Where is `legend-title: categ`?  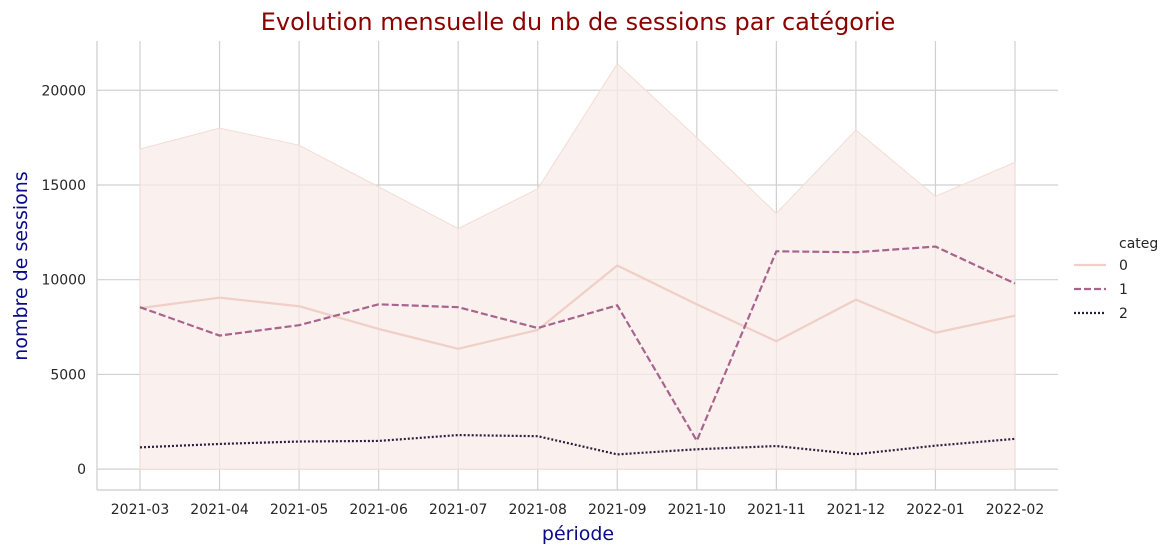
legend-title: categ is located at coordinates (1138, 244).